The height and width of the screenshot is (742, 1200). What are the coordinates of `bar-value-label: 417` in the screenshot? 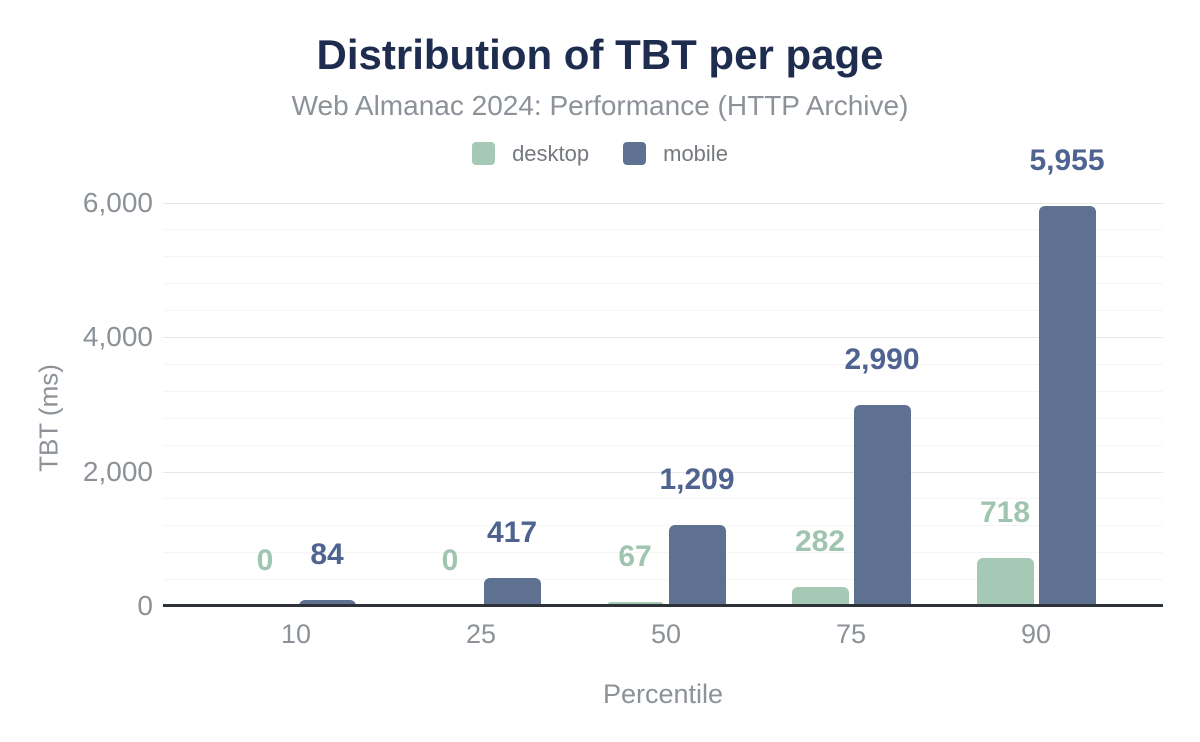 It's located at (512, 532).